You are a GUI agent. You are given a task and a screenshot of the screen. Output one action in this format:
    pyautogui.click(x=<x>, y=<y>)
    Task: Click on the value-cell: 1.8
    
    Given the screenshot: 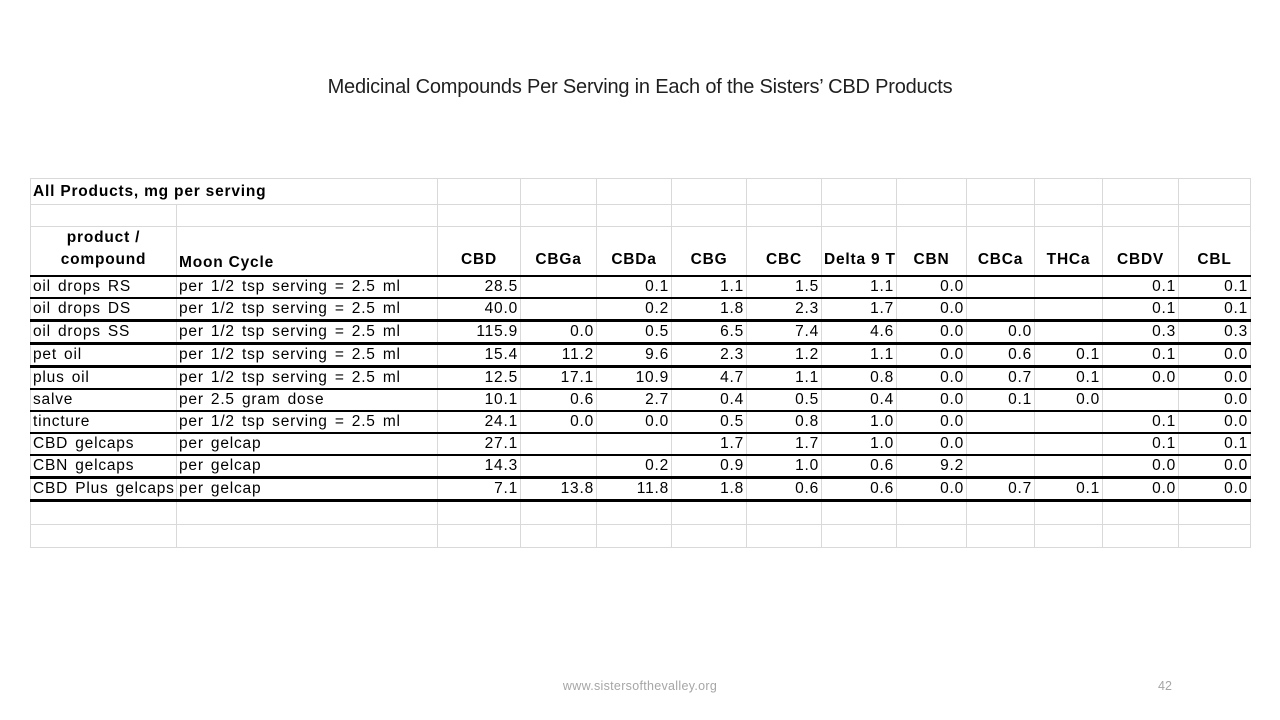 What is the action you would take?
    pyautogui.click(x=709, y=489)
    